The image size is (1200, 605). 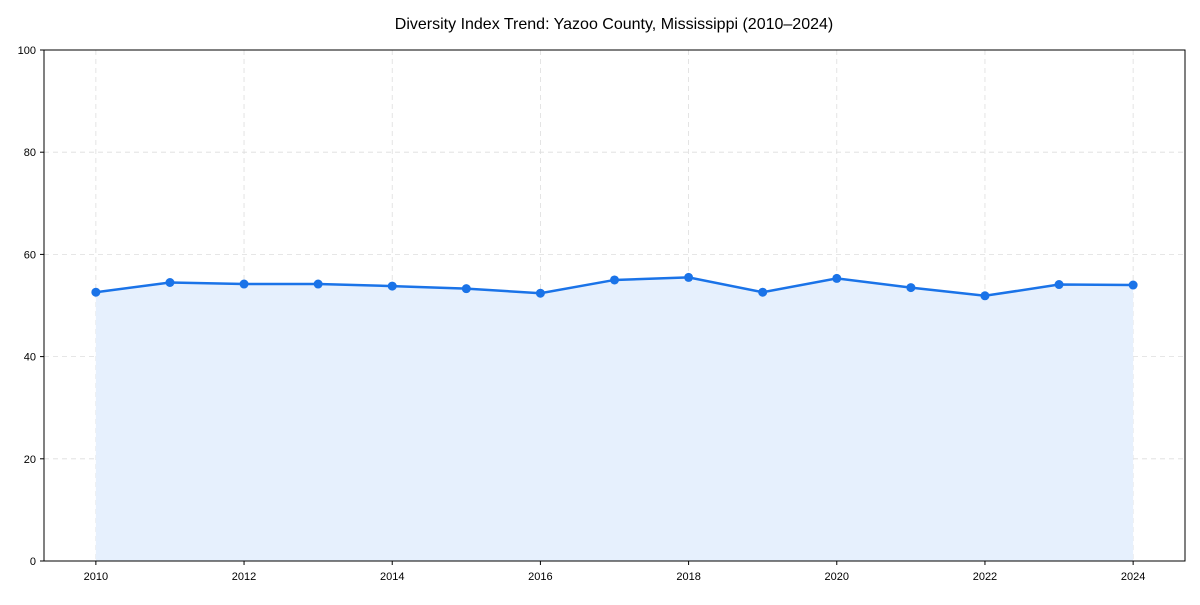 What do you see at coordinates (392, 577) in the screenshot?
I see `x-tick-label: 2014` at bounding box center [392, 577].